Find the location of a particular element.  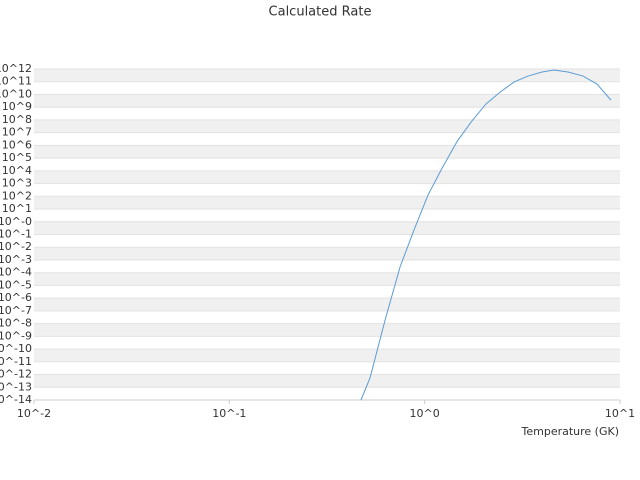

y-tick-label: 10^1 is located at coordinates (17, 208).